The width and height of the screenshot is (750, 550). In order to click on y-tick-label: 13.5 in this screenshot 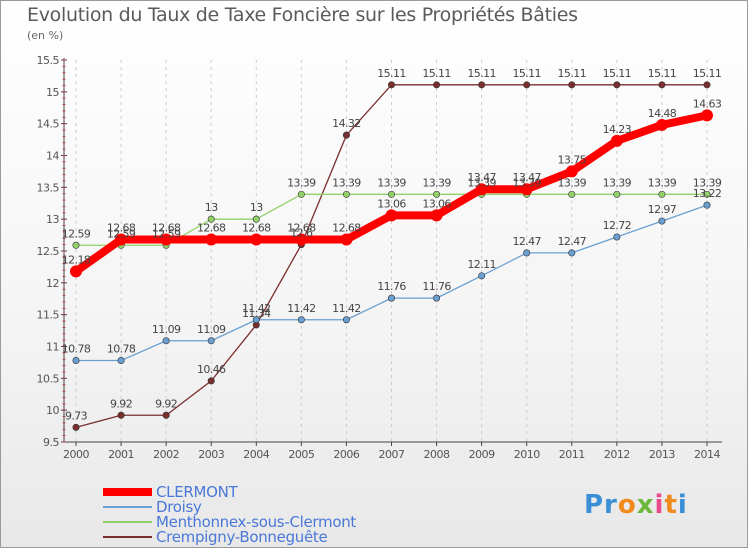, I will do `click(48, 187)`.